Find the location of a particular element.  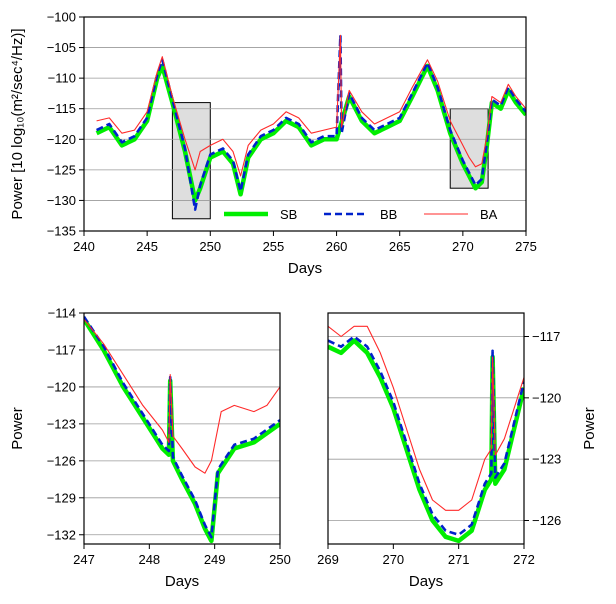

x-tick-label: 240 is located at coordinates (84, 246).